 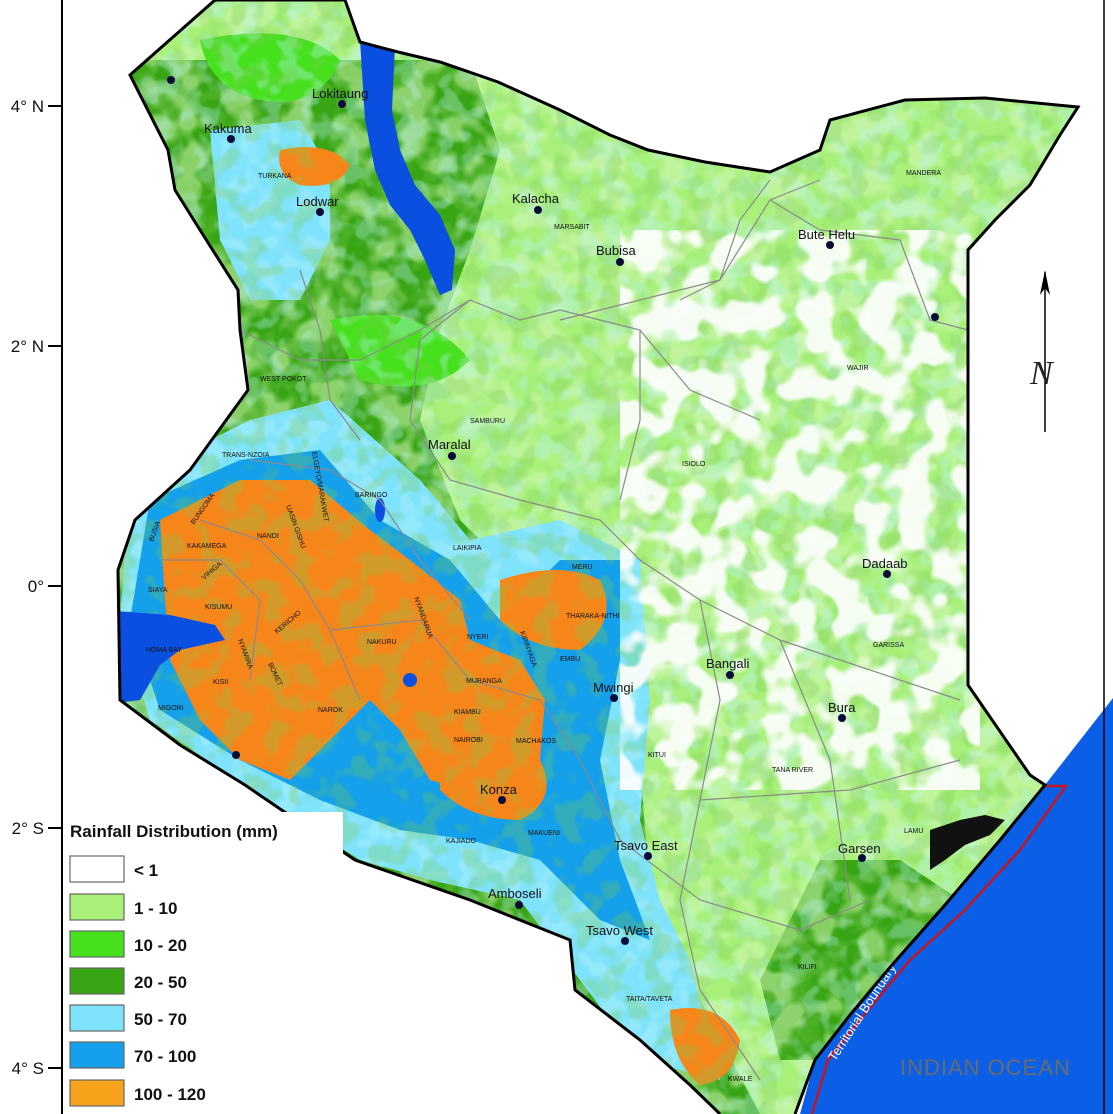 I want to click on county-label-lamu: LAMU, so click(x=913, y=831).